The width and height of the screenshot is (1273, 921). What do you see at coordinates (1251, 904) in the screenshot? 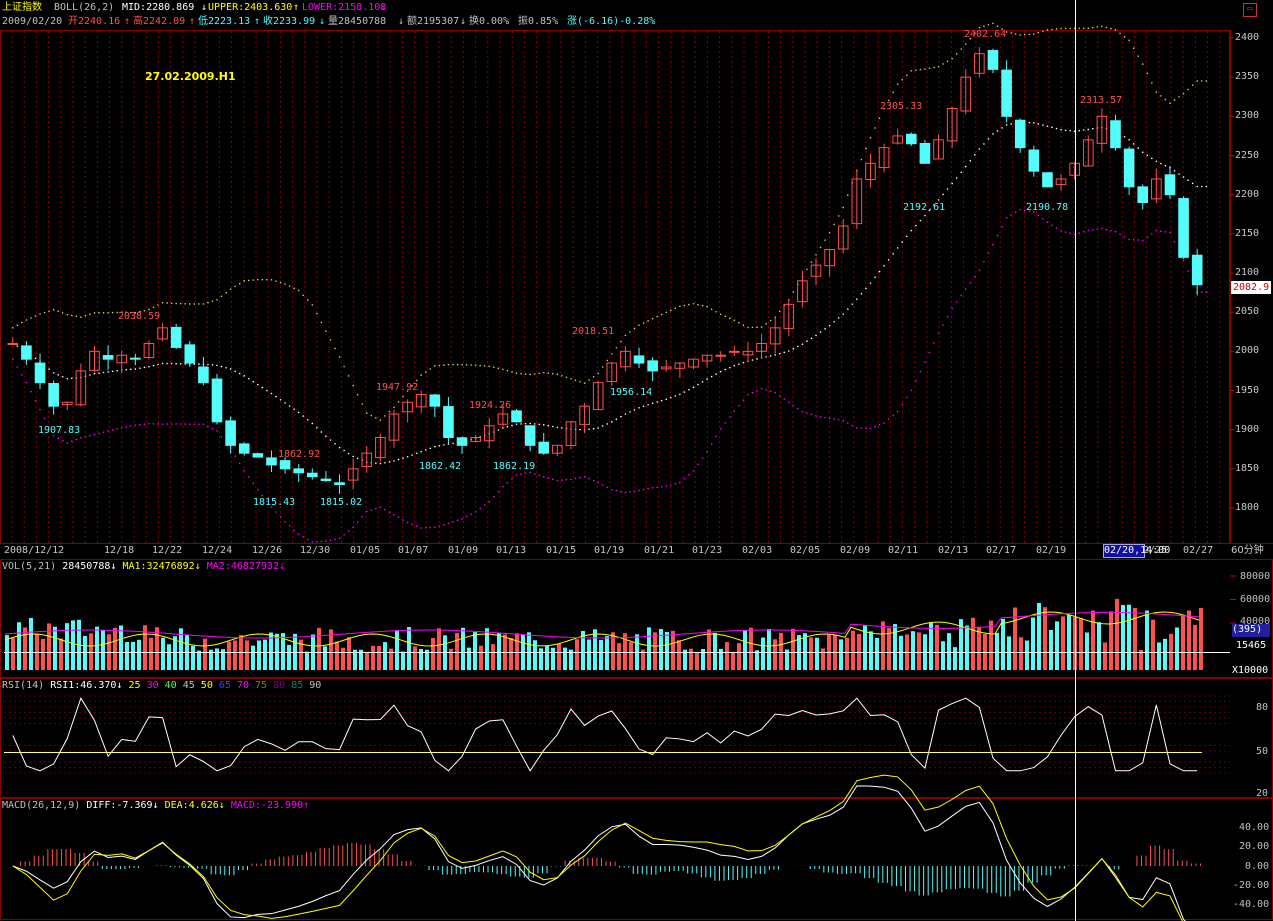
I see `macd-tick-minus40: -40.00` at bounding box center [1251, 904].